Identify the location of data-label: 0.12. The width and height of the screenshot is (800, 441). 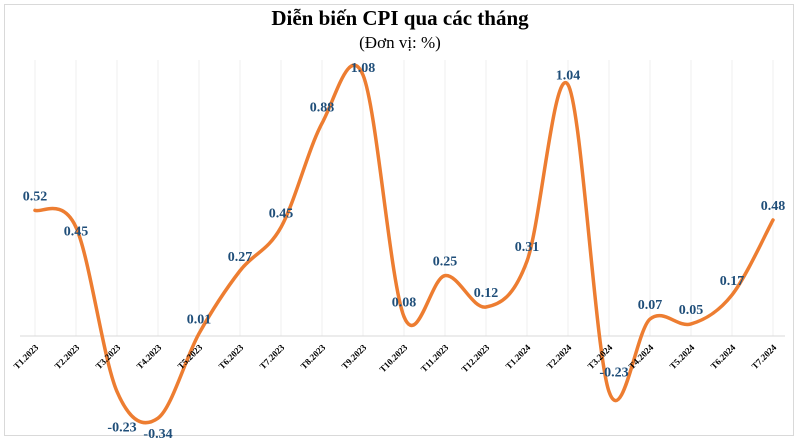
(486, 293).